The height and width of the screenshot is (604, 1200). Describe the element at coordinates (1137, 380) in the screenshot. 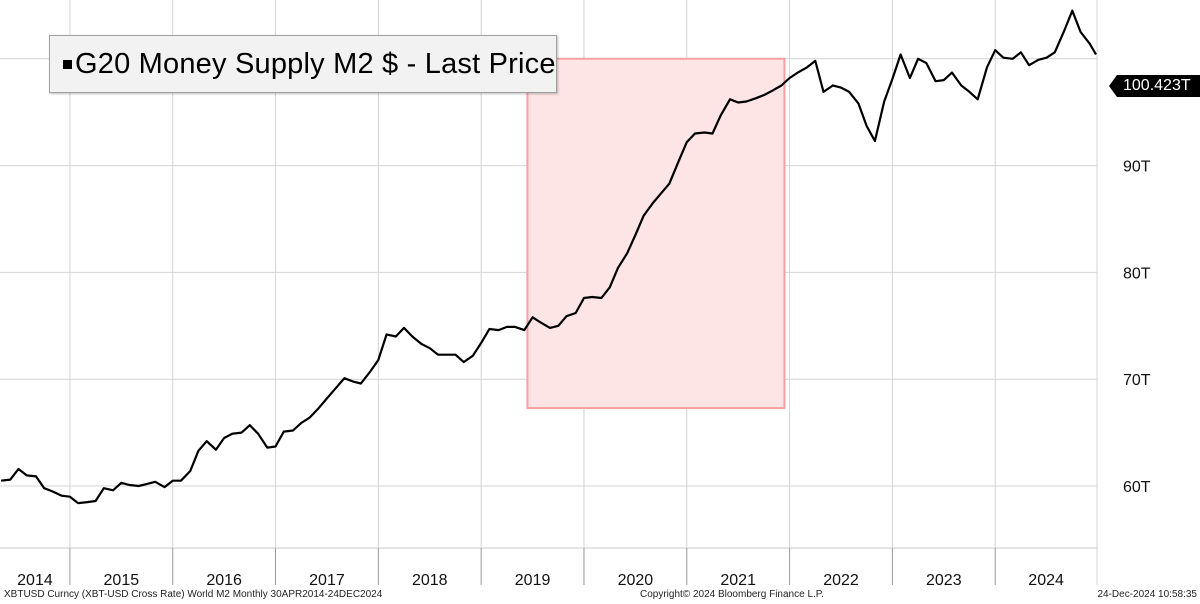

I see `y-tick-label: 70T` at that location.